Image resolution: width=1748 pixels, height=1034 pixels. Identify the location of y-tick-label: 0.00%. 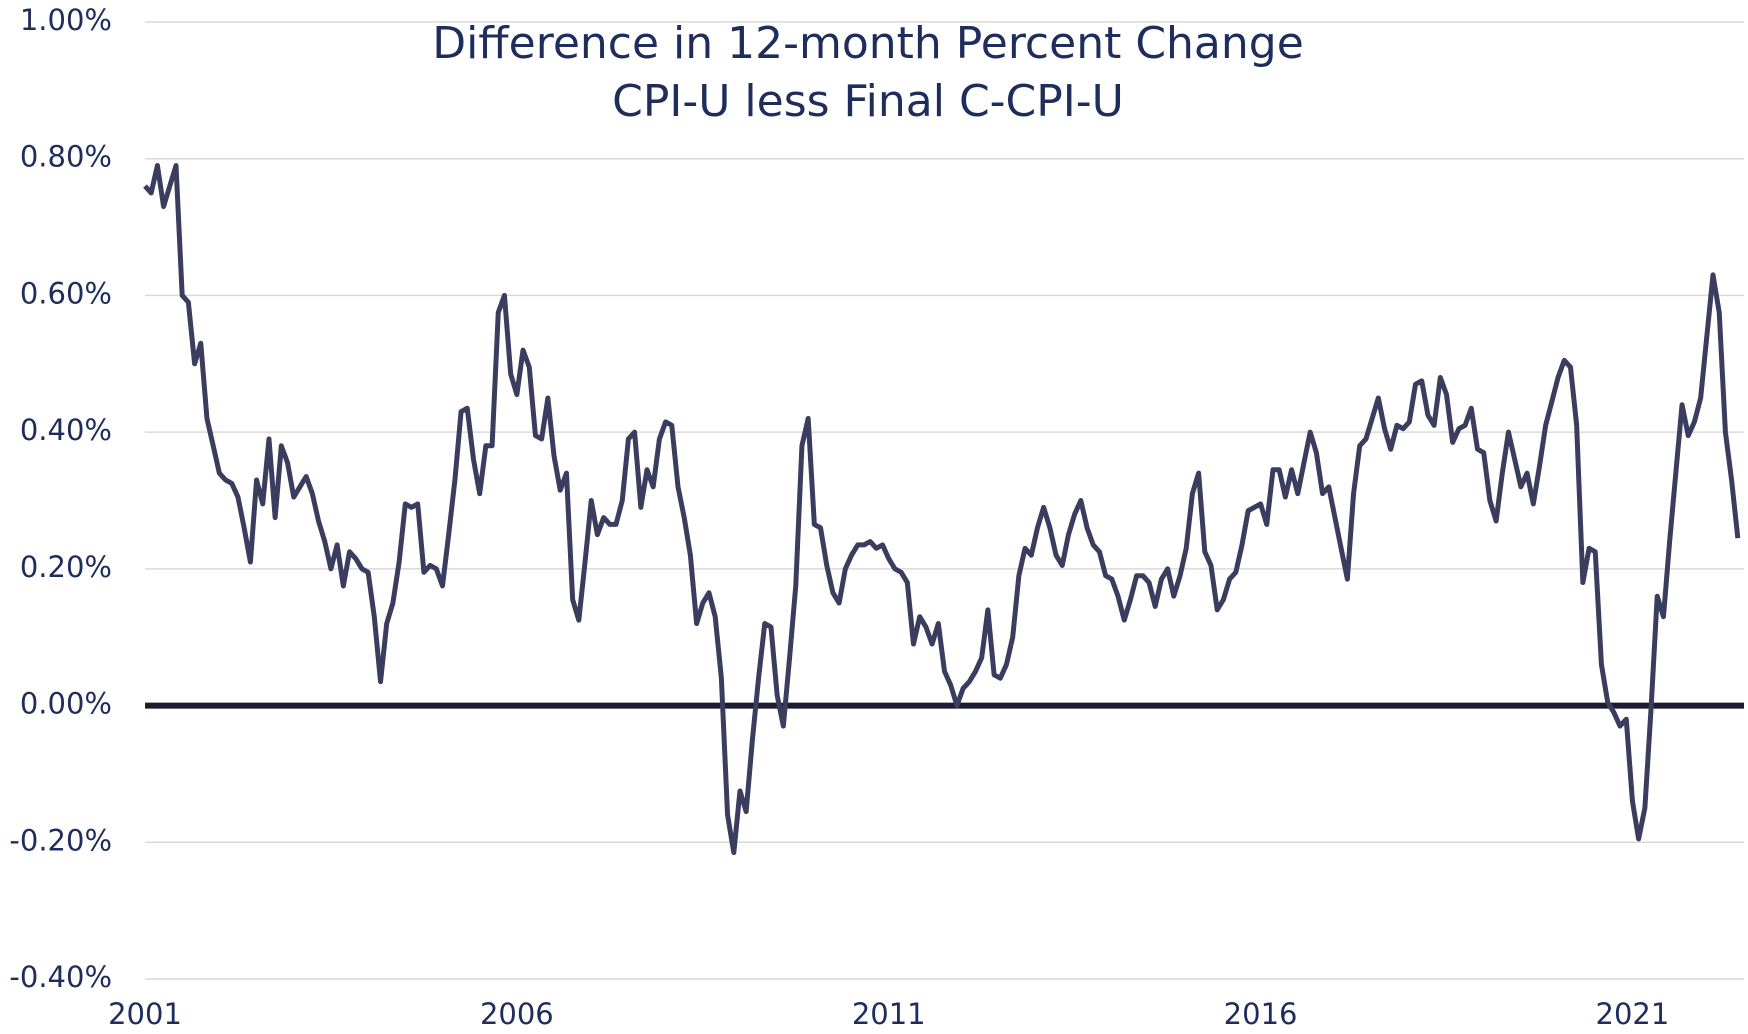
(66, 704).